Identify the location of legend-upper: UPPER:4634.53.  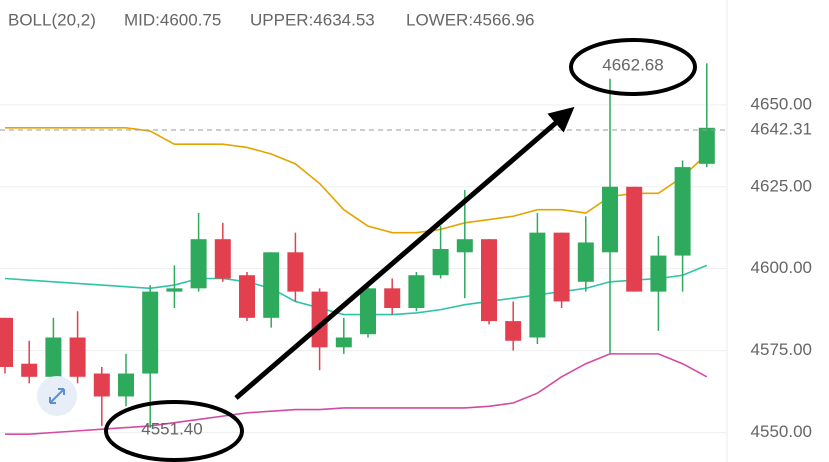
(312, 19).